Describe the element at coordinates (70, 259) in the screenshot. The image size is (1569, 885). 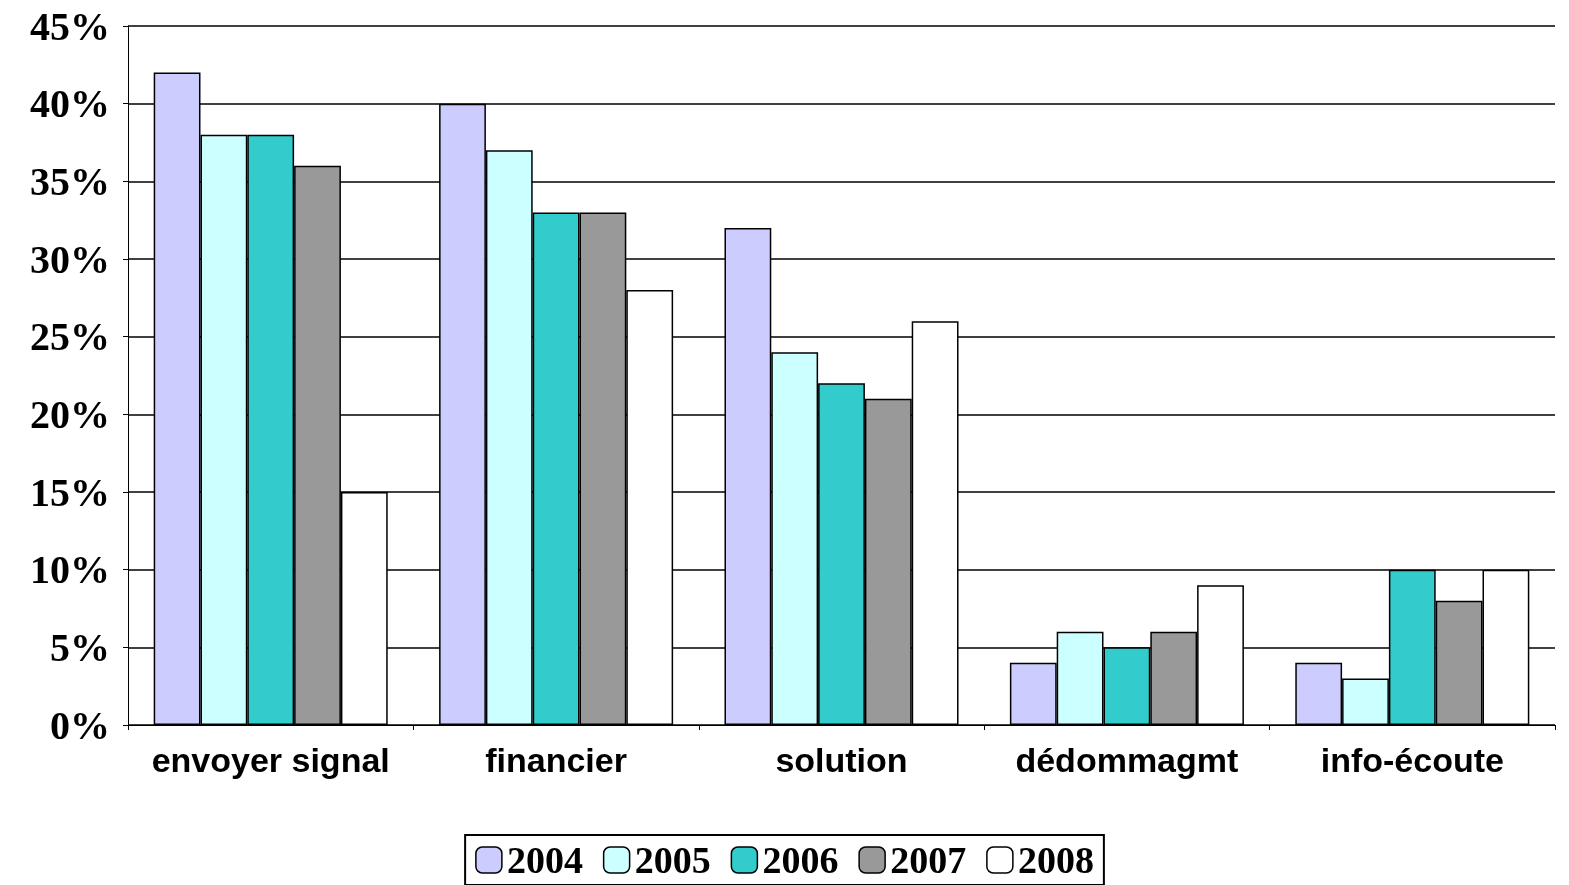
I see `y-tick-label: 30%` at that location.